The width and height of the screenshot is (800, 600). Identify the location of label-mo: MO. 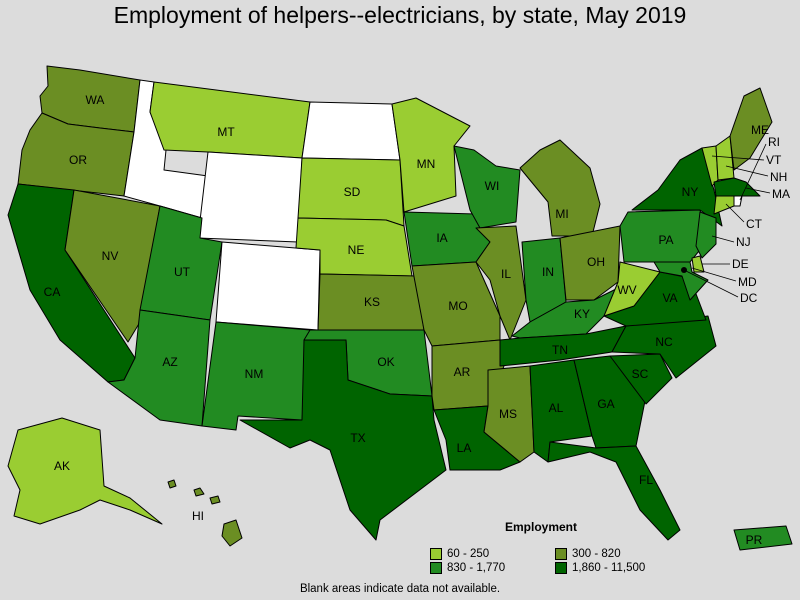
(457, 306).